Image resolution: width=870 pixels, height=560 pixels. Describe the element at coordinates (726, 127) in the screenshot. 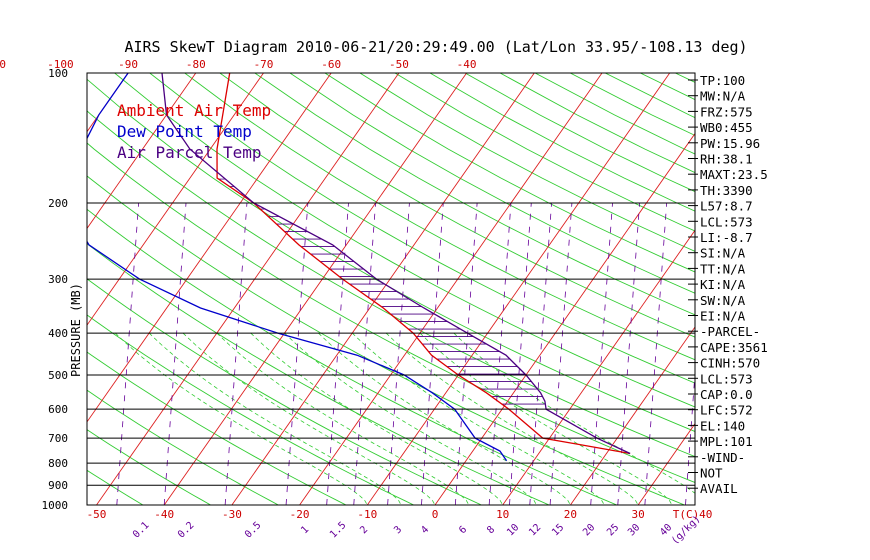

I see `side-stat: WB0:455` at that location.